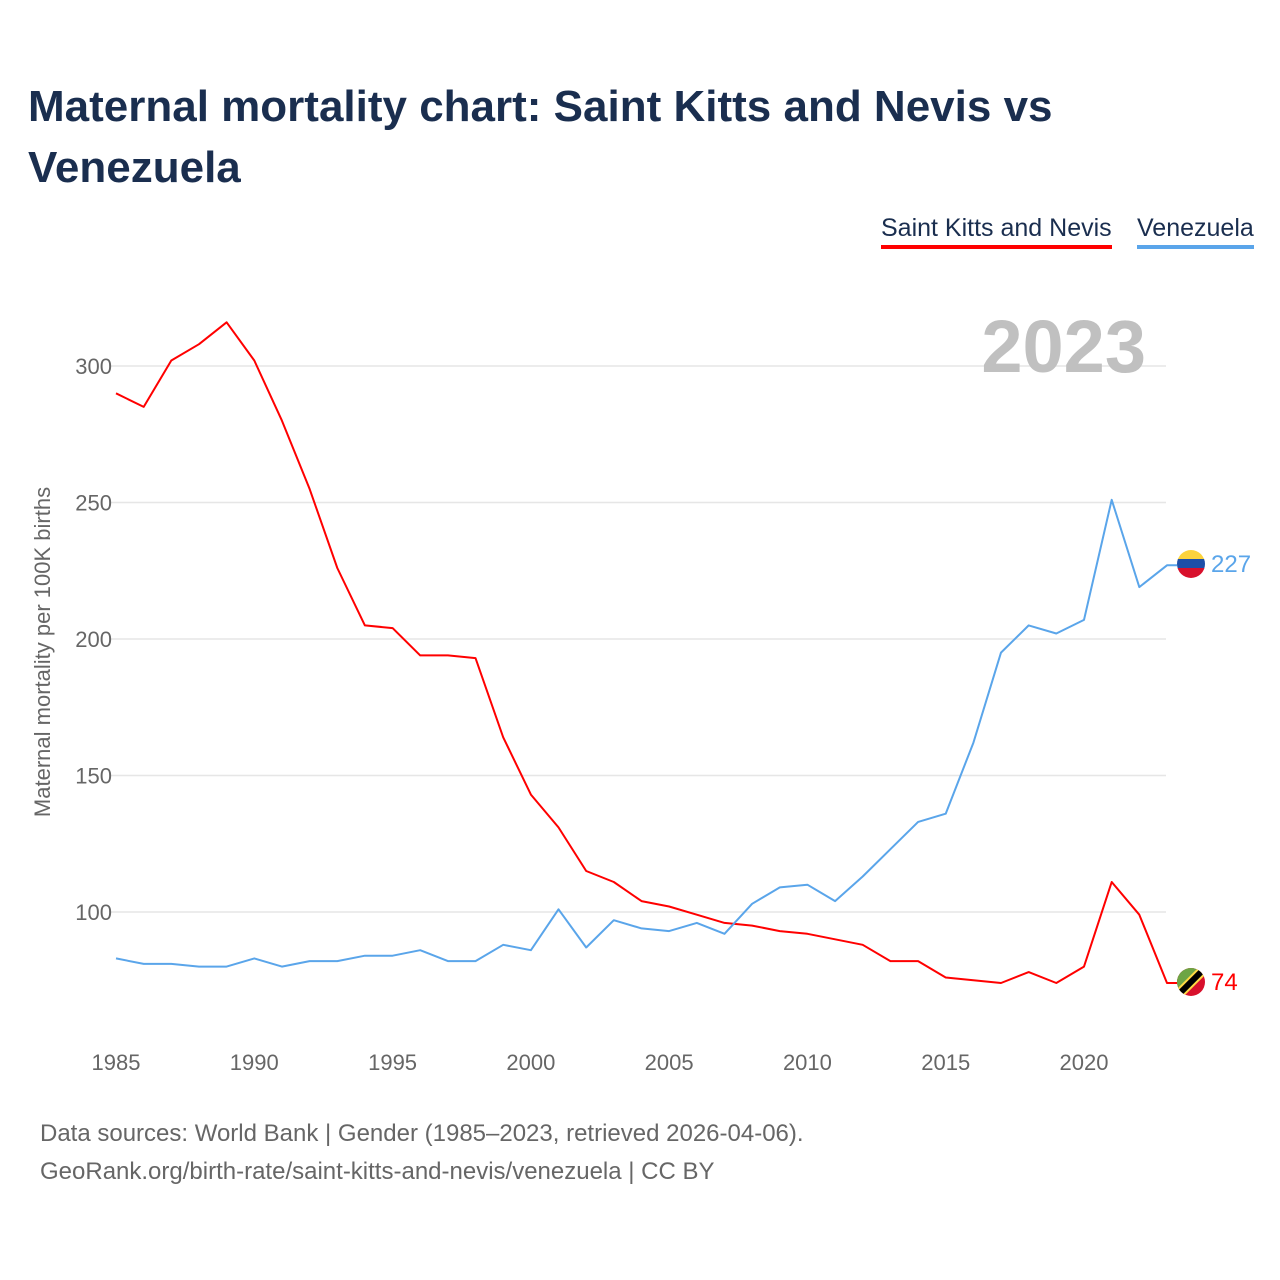 This screenshot has height=1280, width=1280. Describe the element at coordinates (42, 652) in the screenshot. I see `y-axis-label: Maternal mortality per 100K births` at that location.